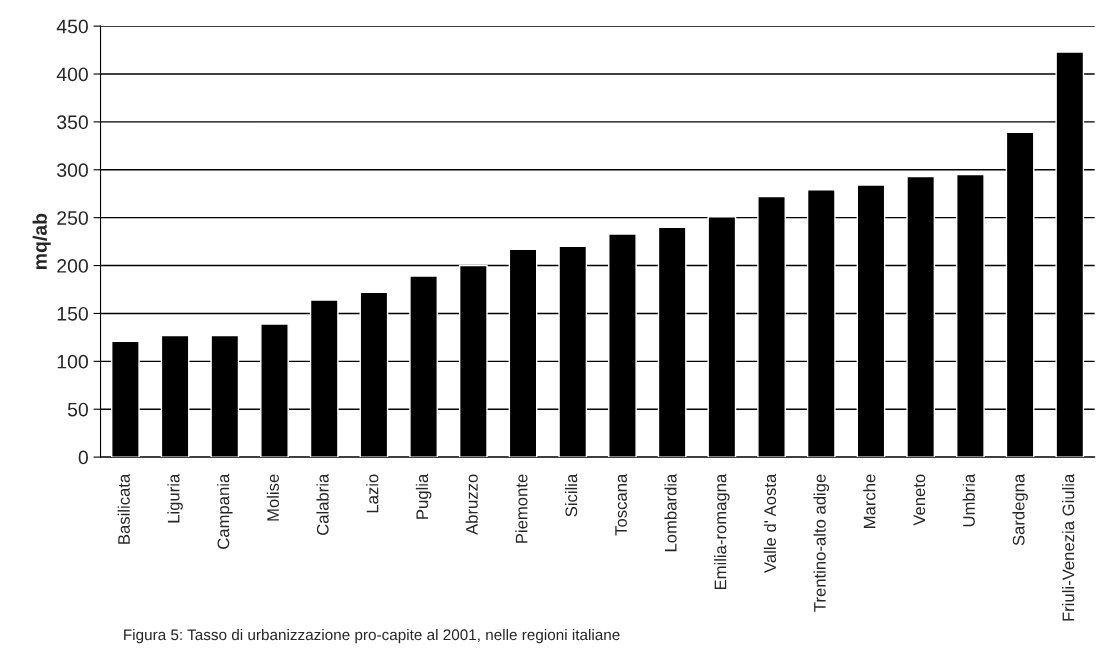  I want to click on x-tick-label: Basilicata, so click(123, 508).